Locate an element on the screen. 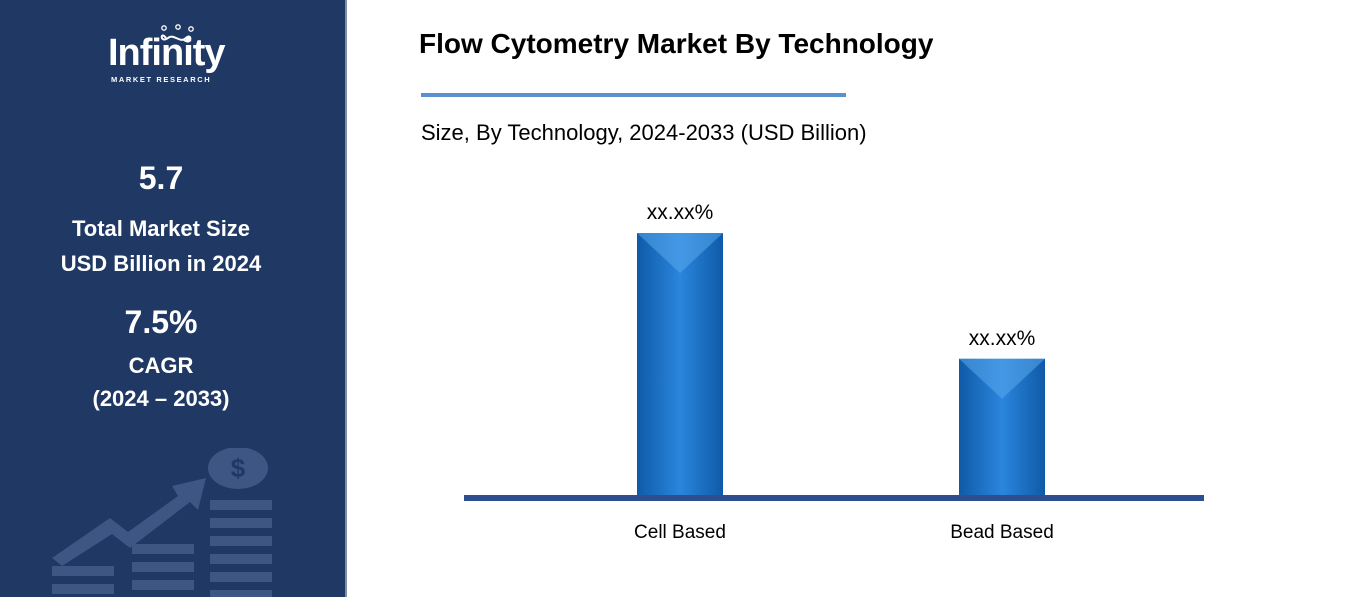 Image resolution: width=1357 pixels, height=597 pixels. market-size-value: 5.7 is located at coordinates (161, 178).